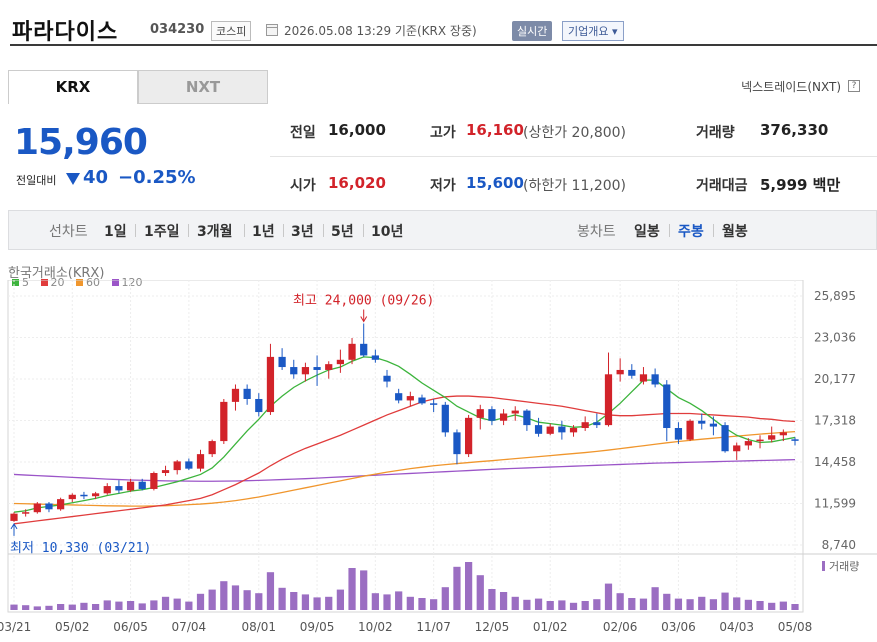 This screenshot has height=642, width=877. What do you see at coordinates (130, 627) in the screenshot?
I see `x-tick-label: 06/05` at bounding box center [130, 627].